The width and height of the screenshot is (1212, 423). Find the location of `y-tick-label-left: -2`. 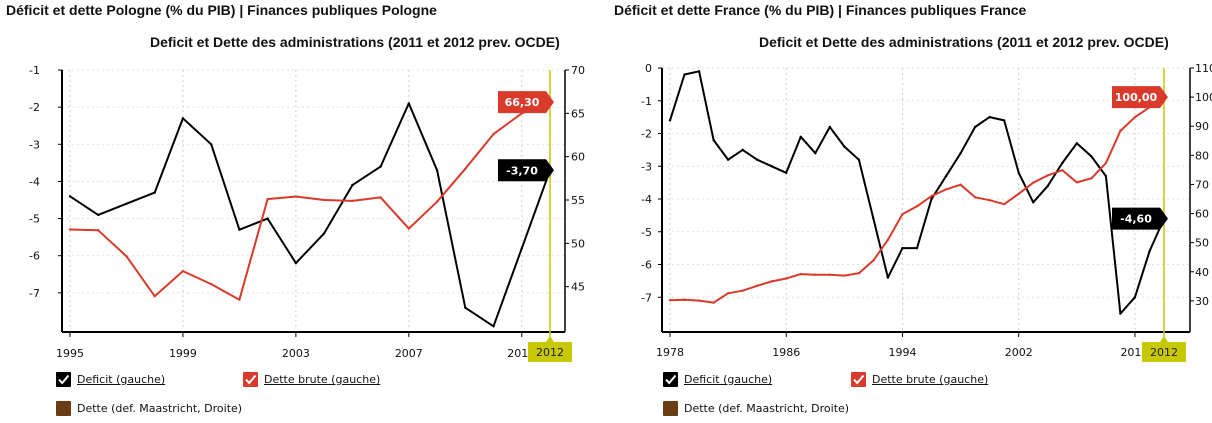

y-tick-label-left: -2 is located at coordinates (34, 107).